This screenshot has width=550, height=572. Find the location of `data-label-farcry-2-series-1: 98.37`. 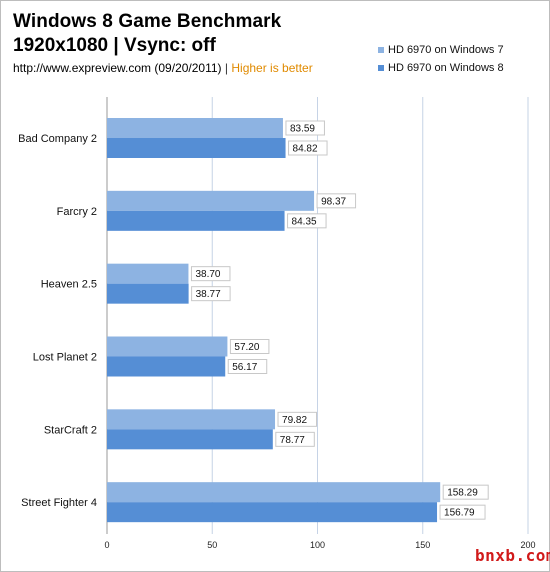

data-label-farcry-2-series-1: 98.37 is located at coordinates (333, 201).